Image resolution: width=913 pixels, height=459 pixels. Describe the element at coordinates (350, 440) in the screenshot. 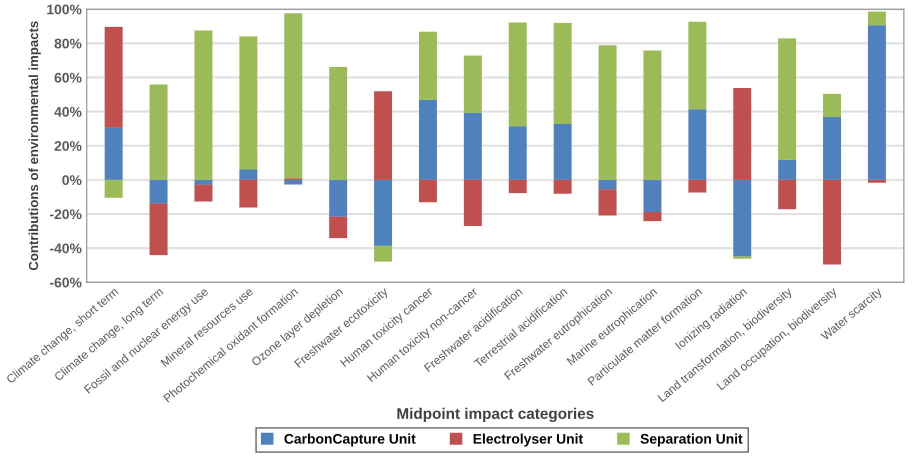

I see `legend-label: CarbonCapture Unit` at that location.